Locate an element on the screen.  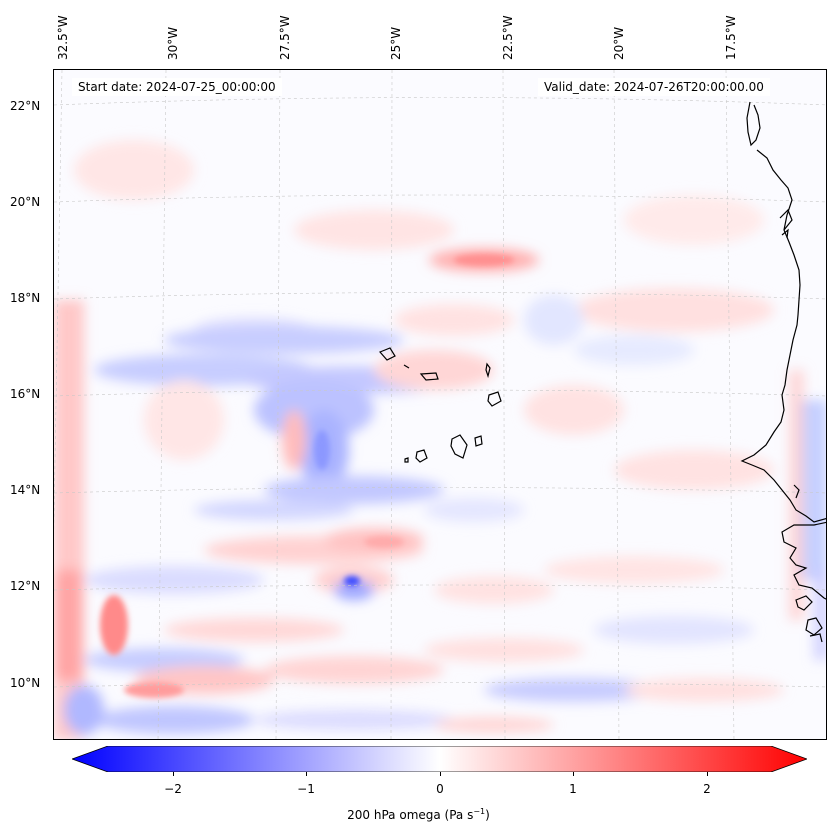
colorbar-tick-label: 1 is located at coordinates (573, 789).